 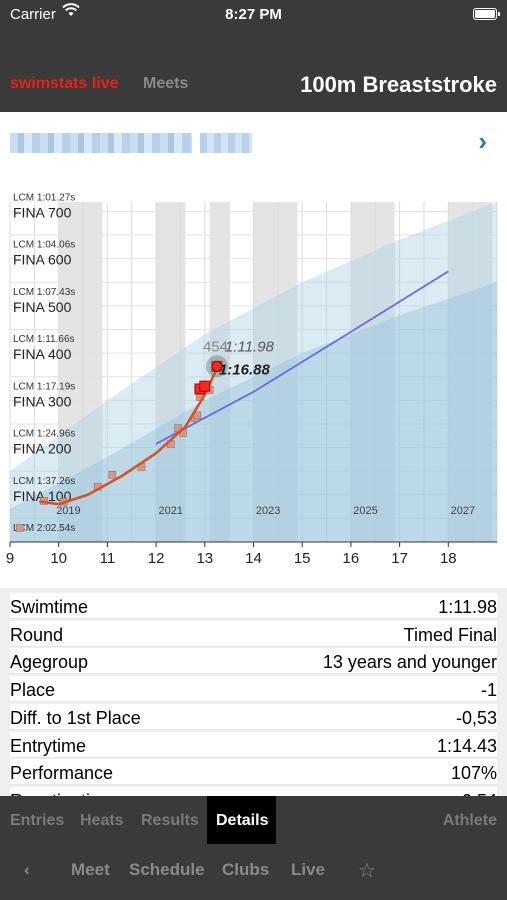 I want to click on x-tick-label: 17, so click(x=399, y=558).